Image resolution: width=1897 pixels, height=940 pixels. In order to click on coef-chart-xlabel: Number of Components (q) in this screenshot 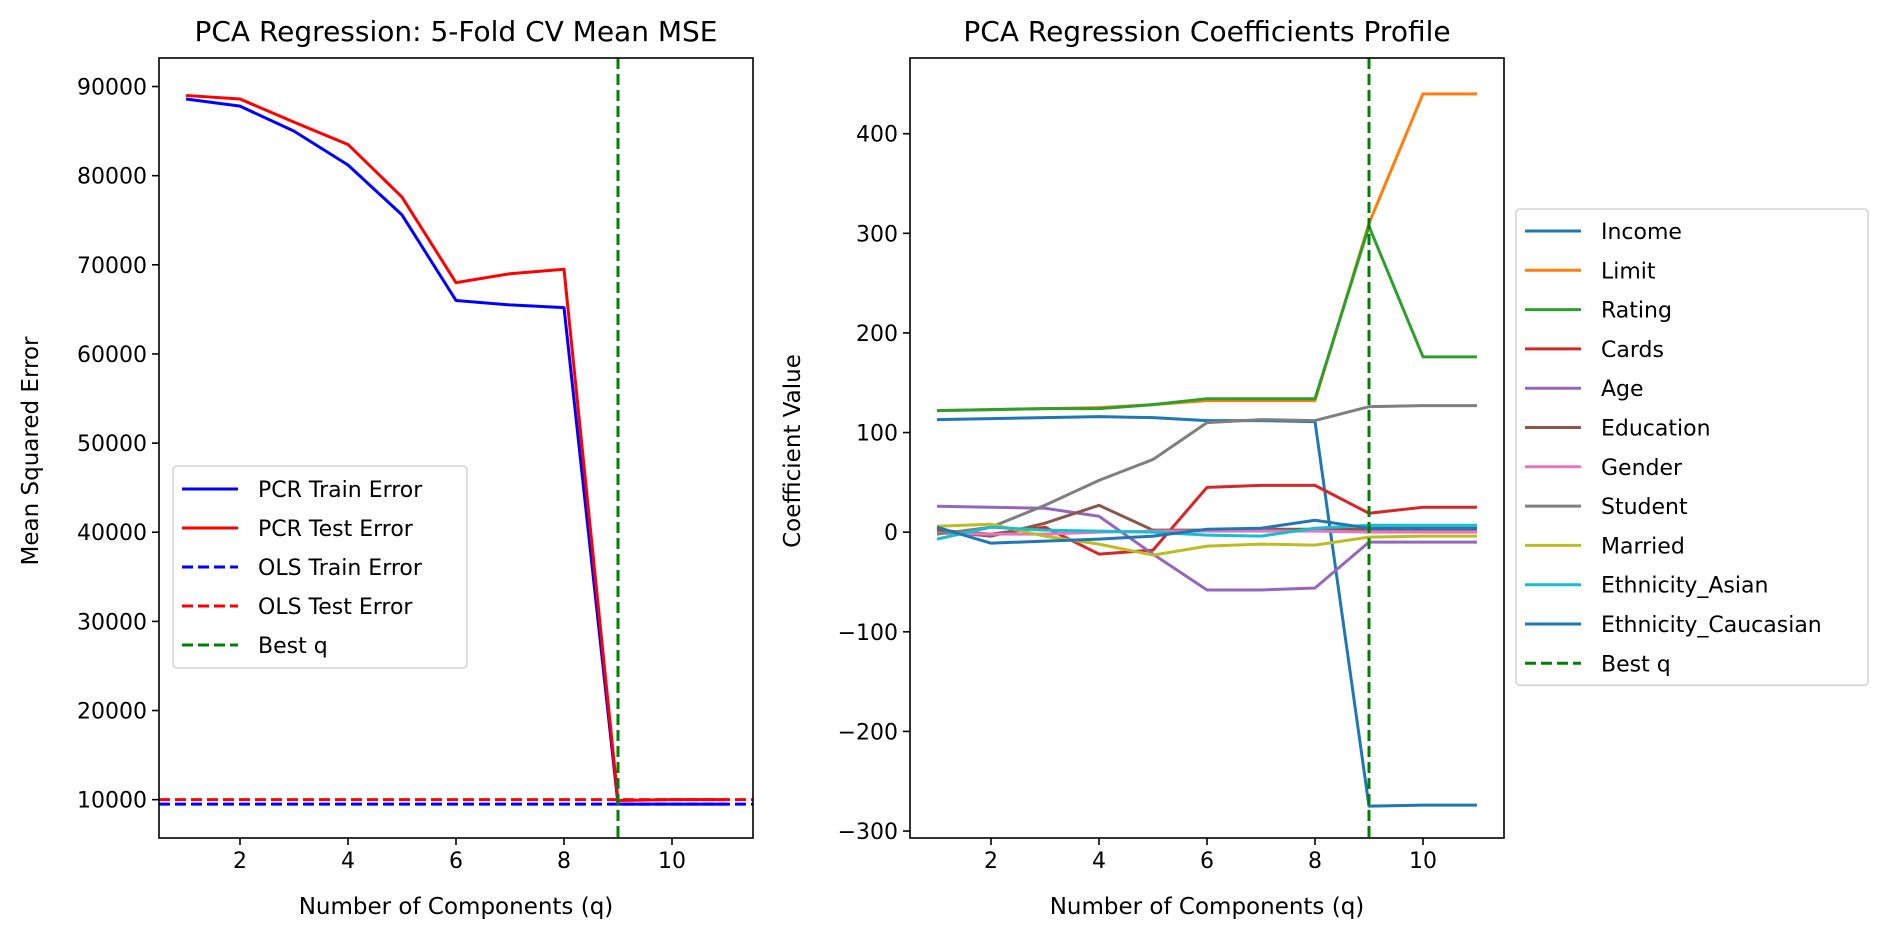, I will do `click(1207, 907)`.